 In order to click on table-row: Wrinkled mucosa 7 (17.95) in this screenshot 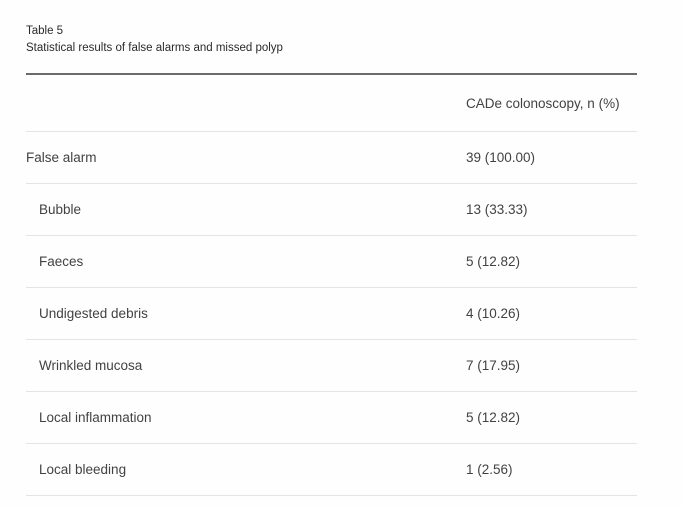, I will do `click(331, 366)`.